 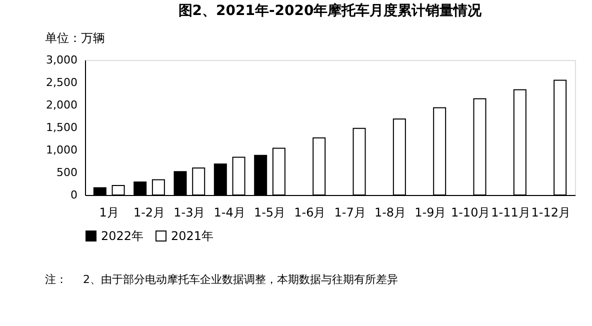 What do you see at coordinates (230, 213) in the screenshot?
I see `x-tick-label: 1-4月` at bounding box center [230, 213].